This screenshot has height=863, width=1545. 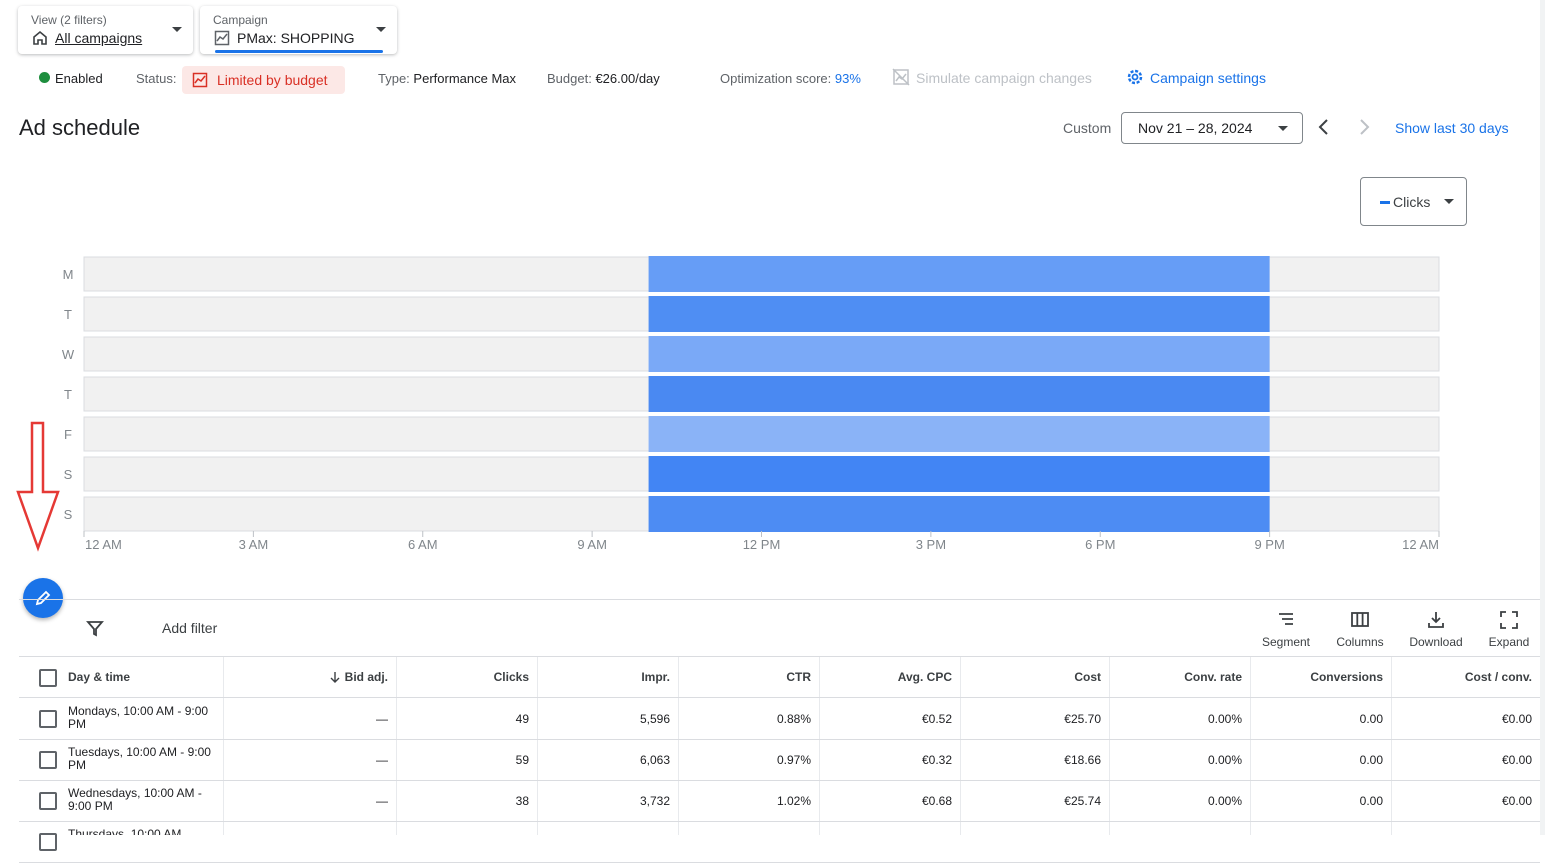 What do you see at coordinates (1100, 544) in the screenshot?
I see `x-tick-label: 6 PM` at bounding box center [1100, 544].